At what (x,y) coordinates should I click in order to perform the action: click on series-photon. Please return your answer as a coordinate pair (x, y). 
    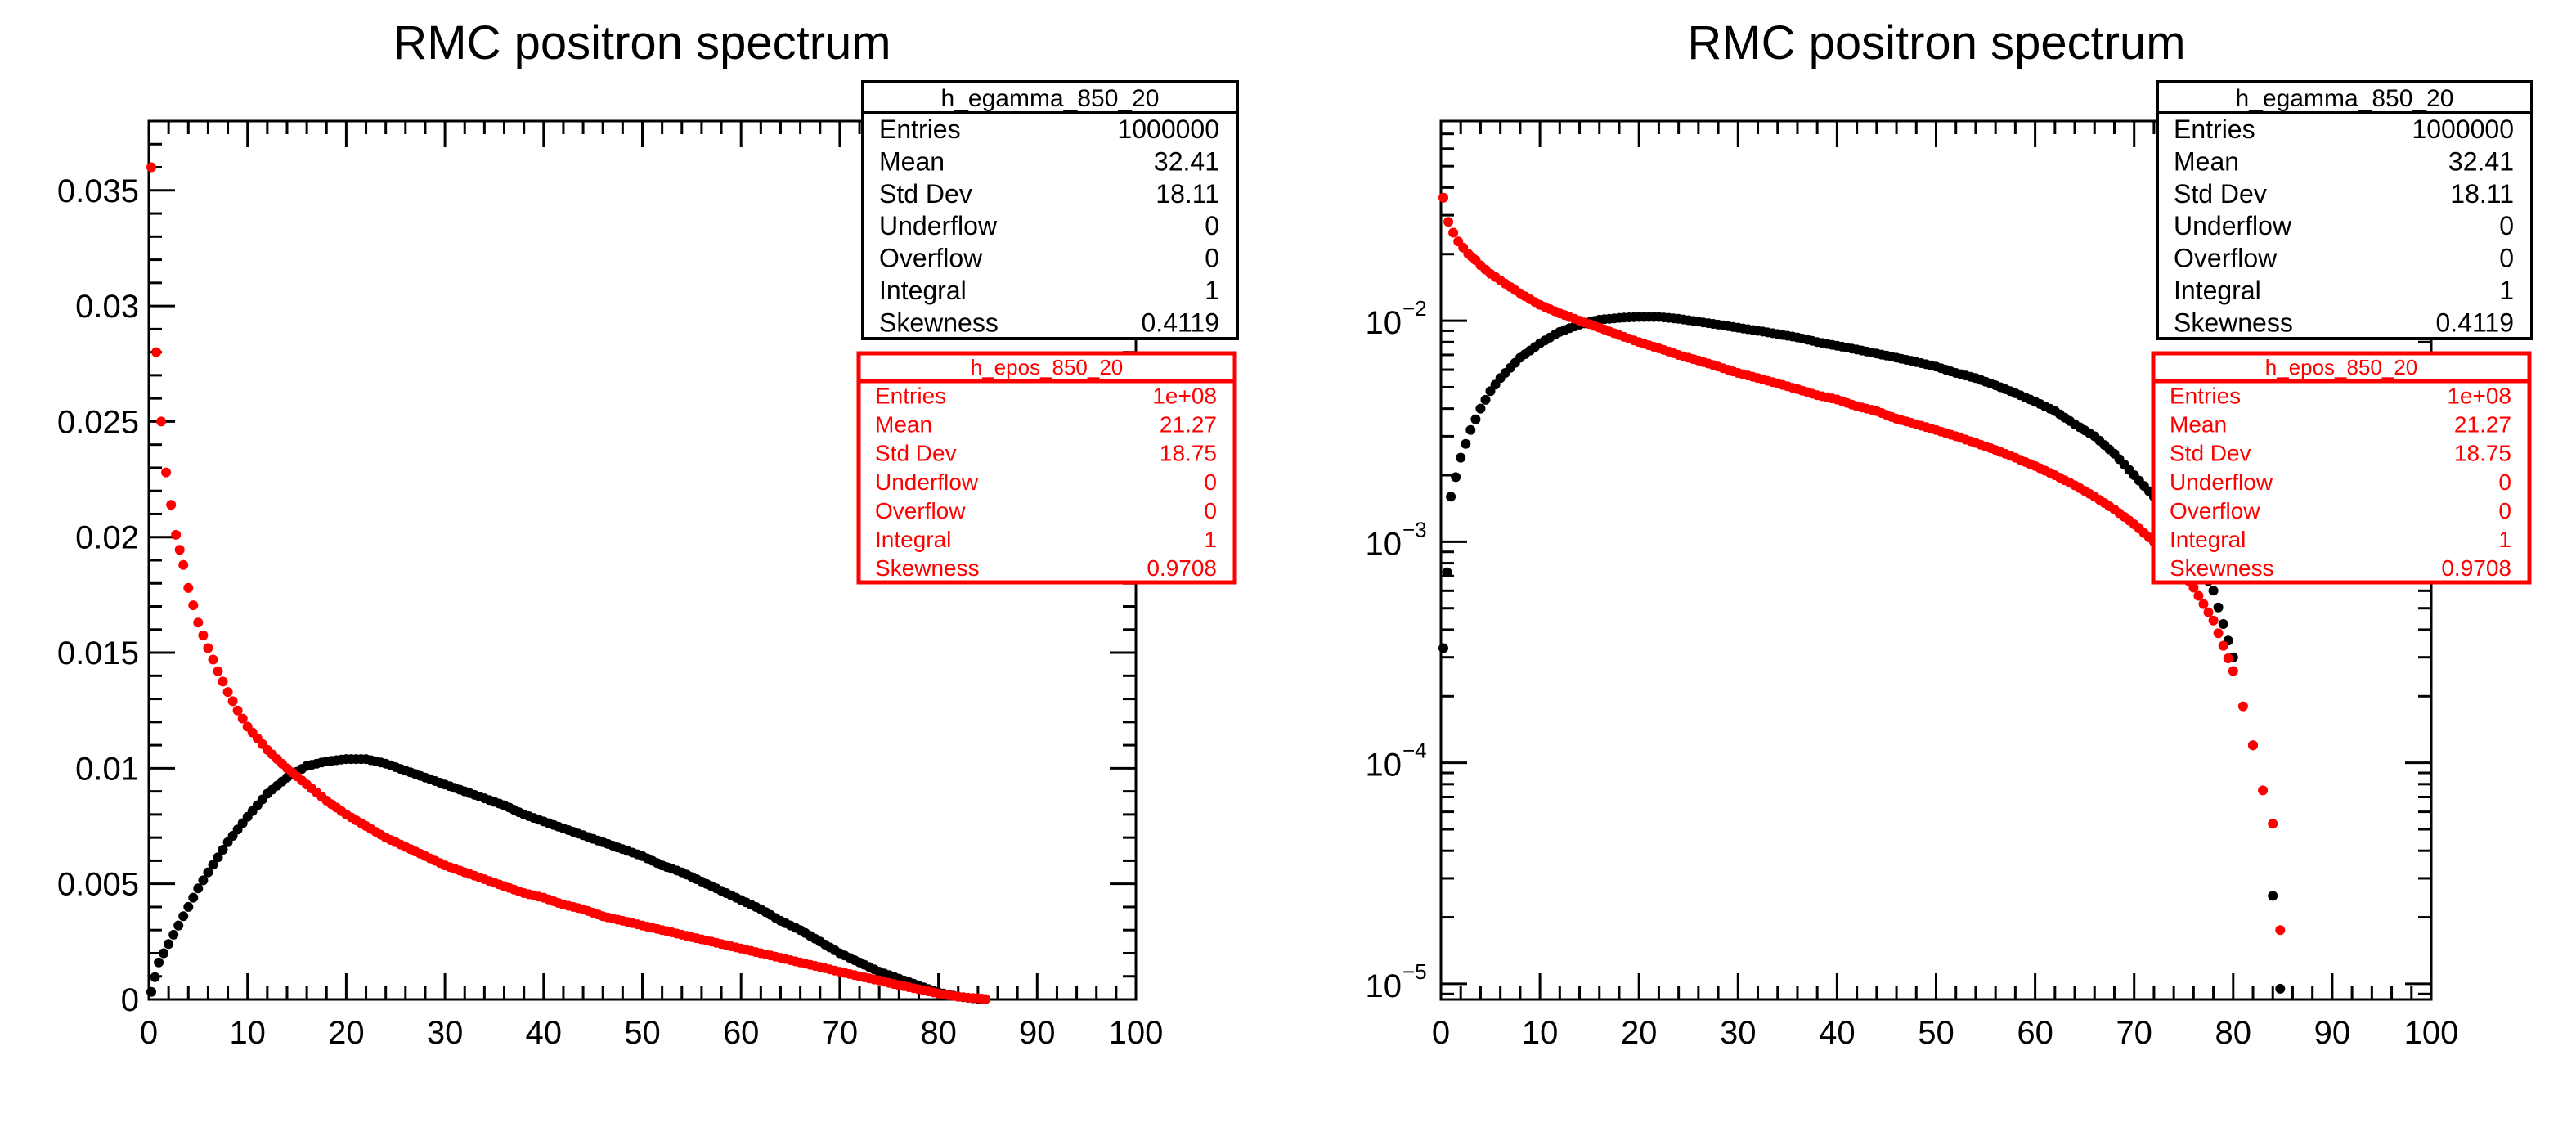
    Looking at the image, I should click on (568, 879).